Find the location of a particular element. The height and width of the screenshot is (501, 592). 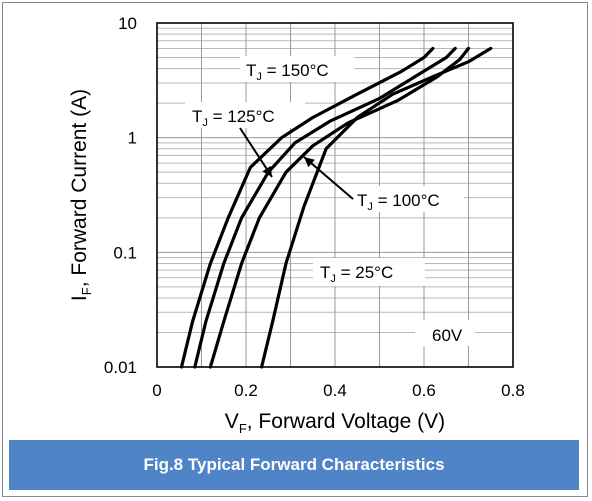

x-tick-label: 0.4 is located at coordinates (335, 390).